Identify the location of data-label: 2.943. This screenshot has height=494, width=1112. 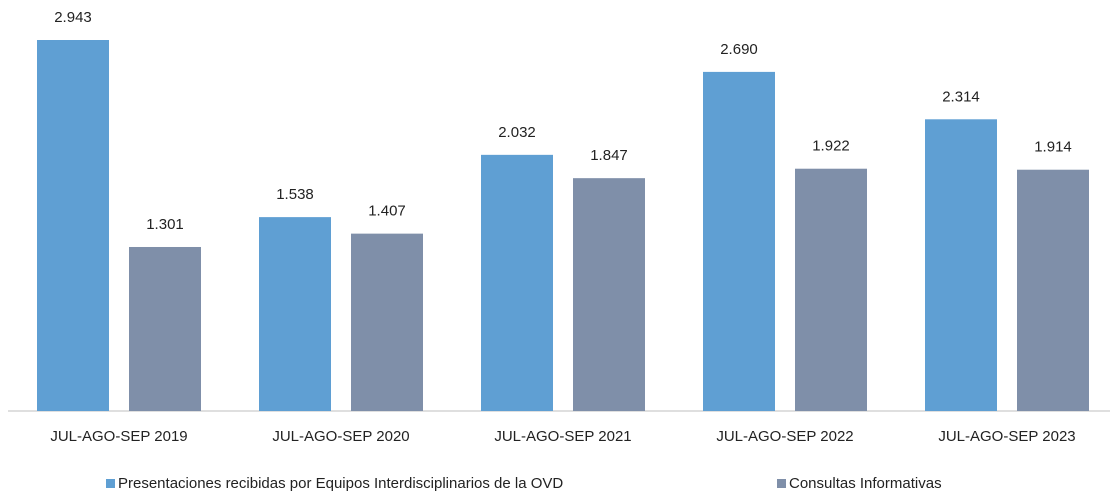
(73, 17).